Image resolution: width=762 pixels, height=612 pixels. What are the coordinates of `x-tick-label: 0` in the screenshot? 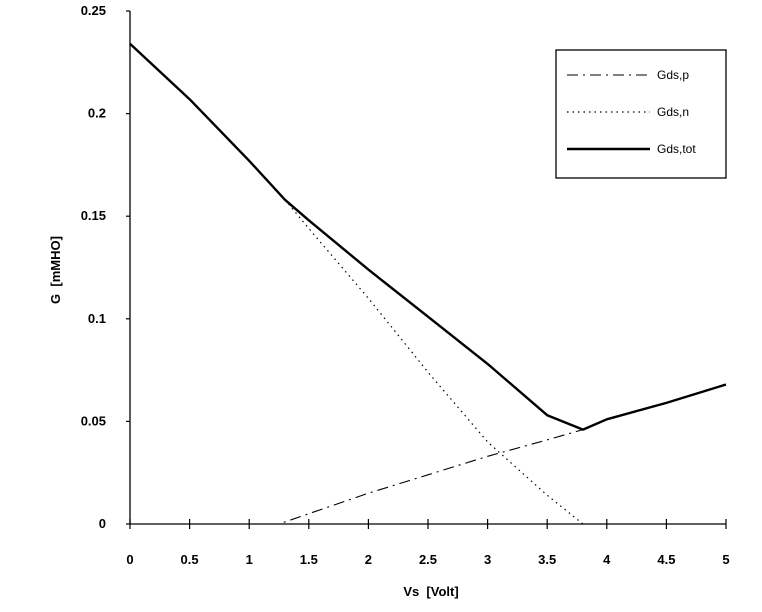 It's located at (129, 559).